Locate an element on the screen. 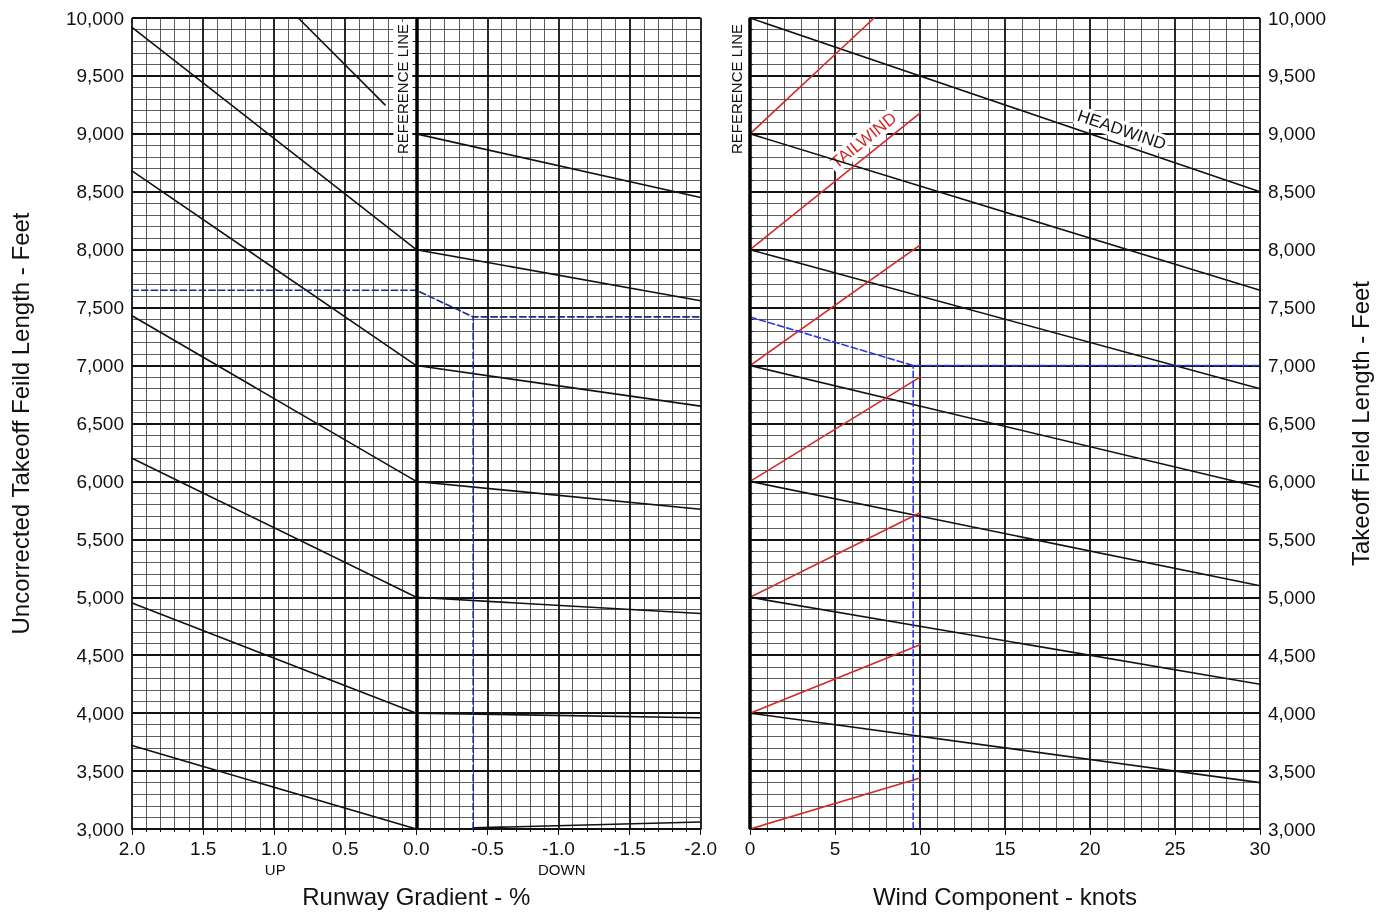 Image resolution: width=1381 pixels, height=914 pixels. x-tick-label: 1.5 is located at coordinates (203, 848).